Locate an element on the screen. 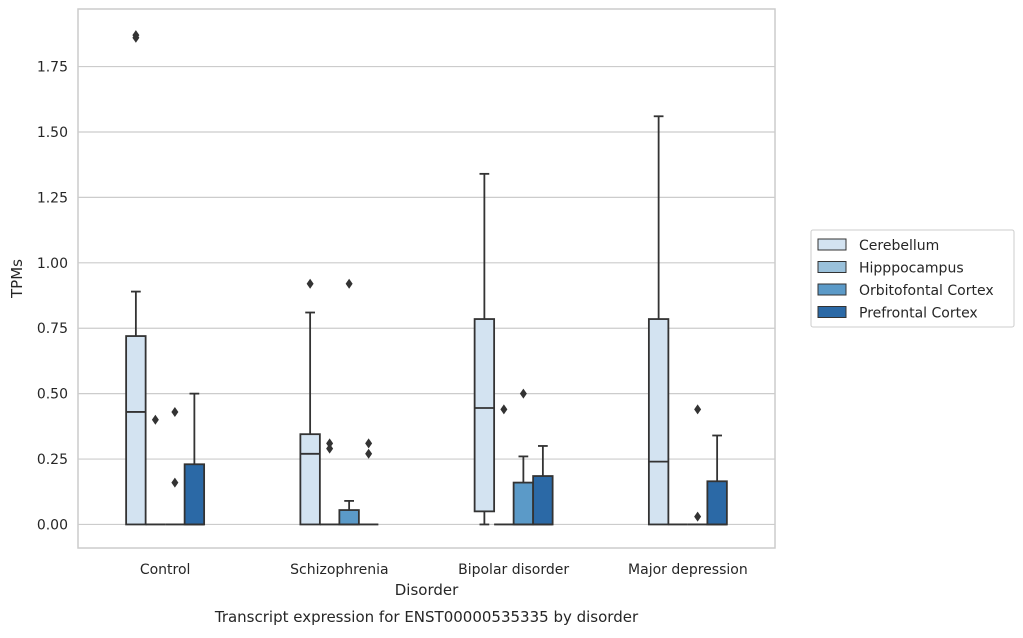 The height and width of the screenshot is (638, 1023). legend-frame is located at coordinates (912, 278).